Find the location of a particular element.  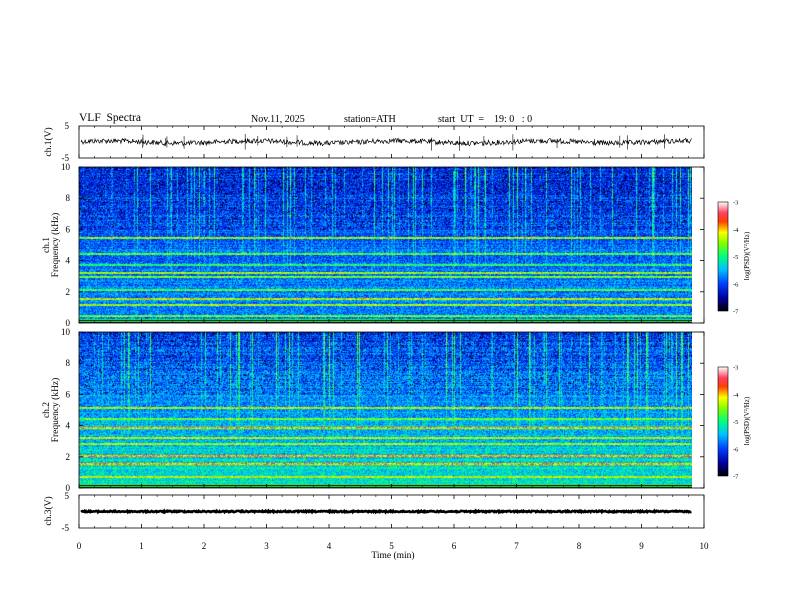

ch1-colorbar is located at coordinates (723, 256).